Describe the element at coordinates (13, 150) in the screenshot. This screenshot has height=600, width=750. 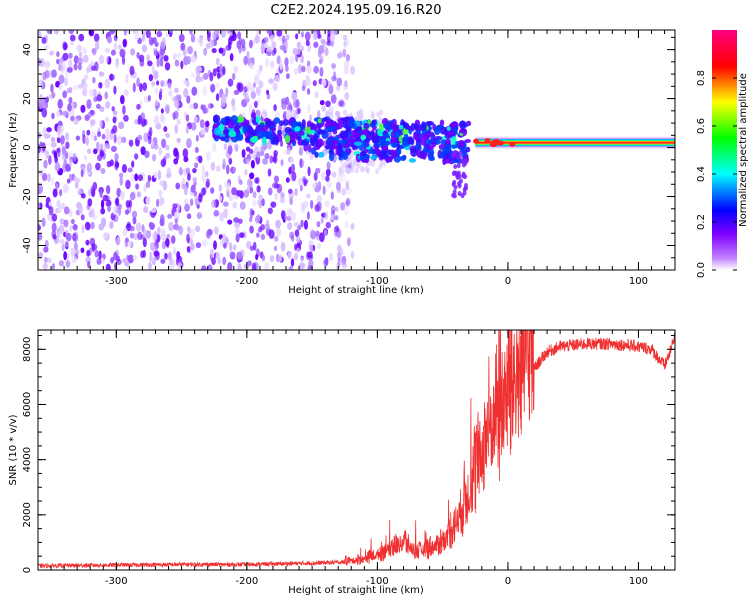
I see `spectrogram-ylabel: Frequency (Hz)` at that location.